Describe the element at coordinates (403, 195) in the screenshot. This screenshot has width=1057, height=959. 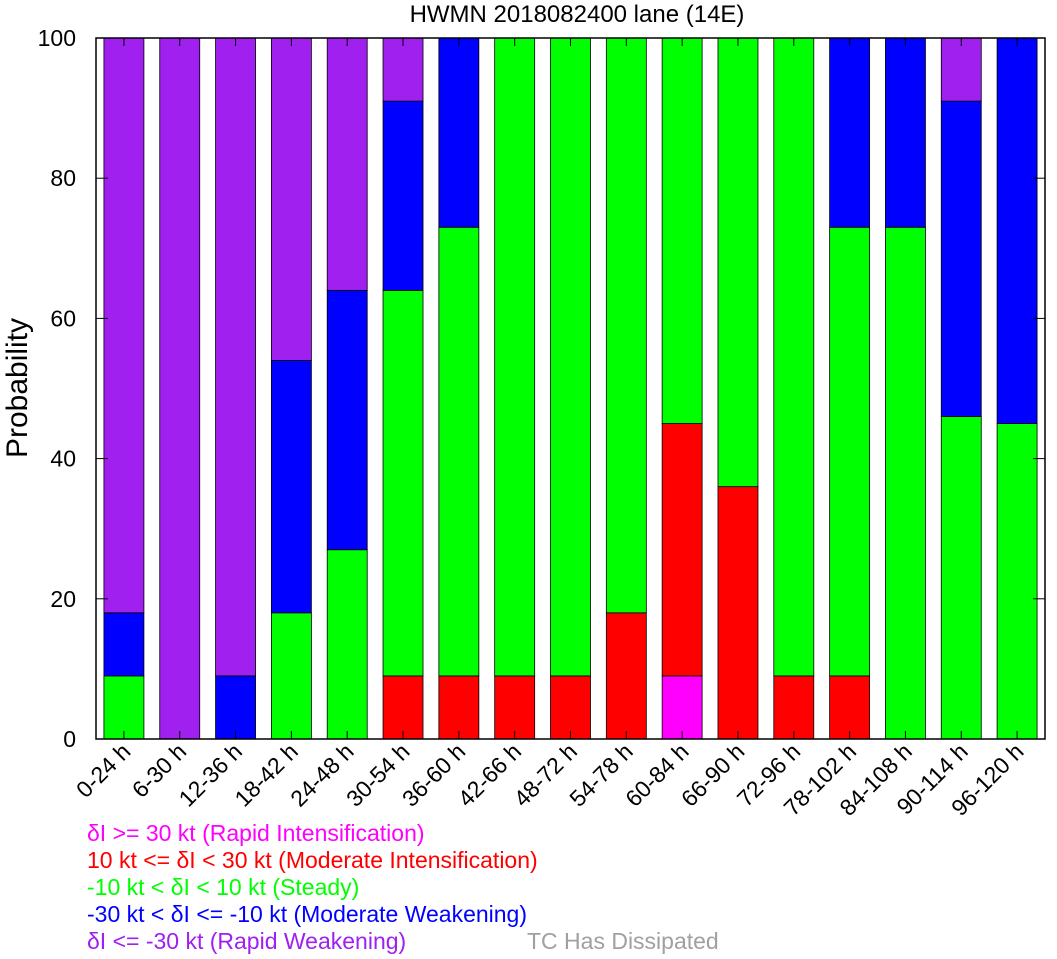
I see `bar-segment-30-54h-s3` at that location.